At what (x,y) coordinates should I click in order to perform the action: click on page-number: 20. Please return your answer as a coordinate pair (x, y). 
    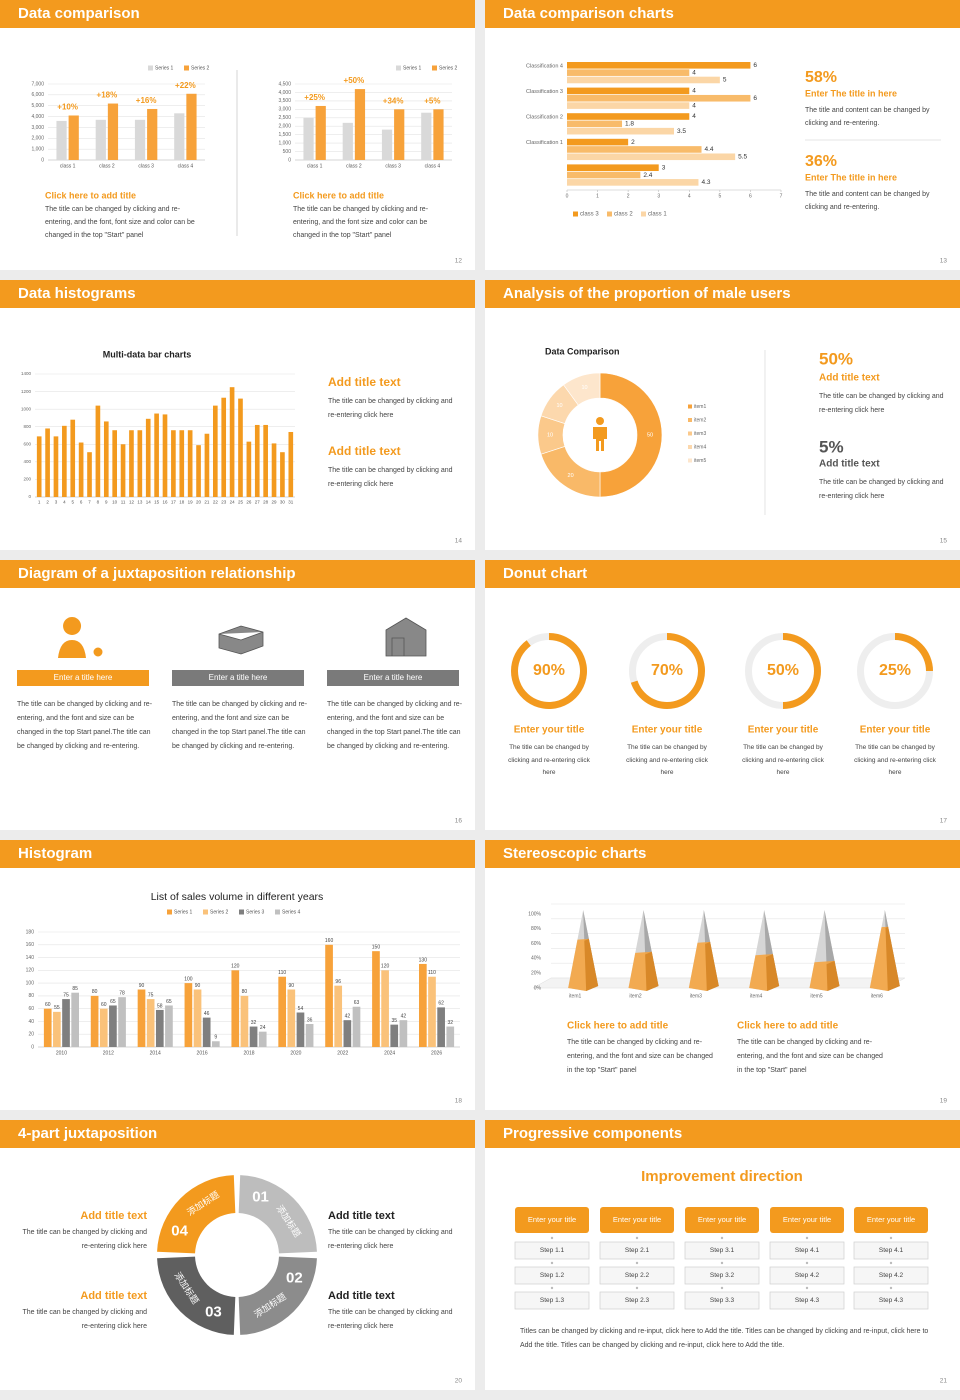
    Looking at the image, I should click on (459, 1381).